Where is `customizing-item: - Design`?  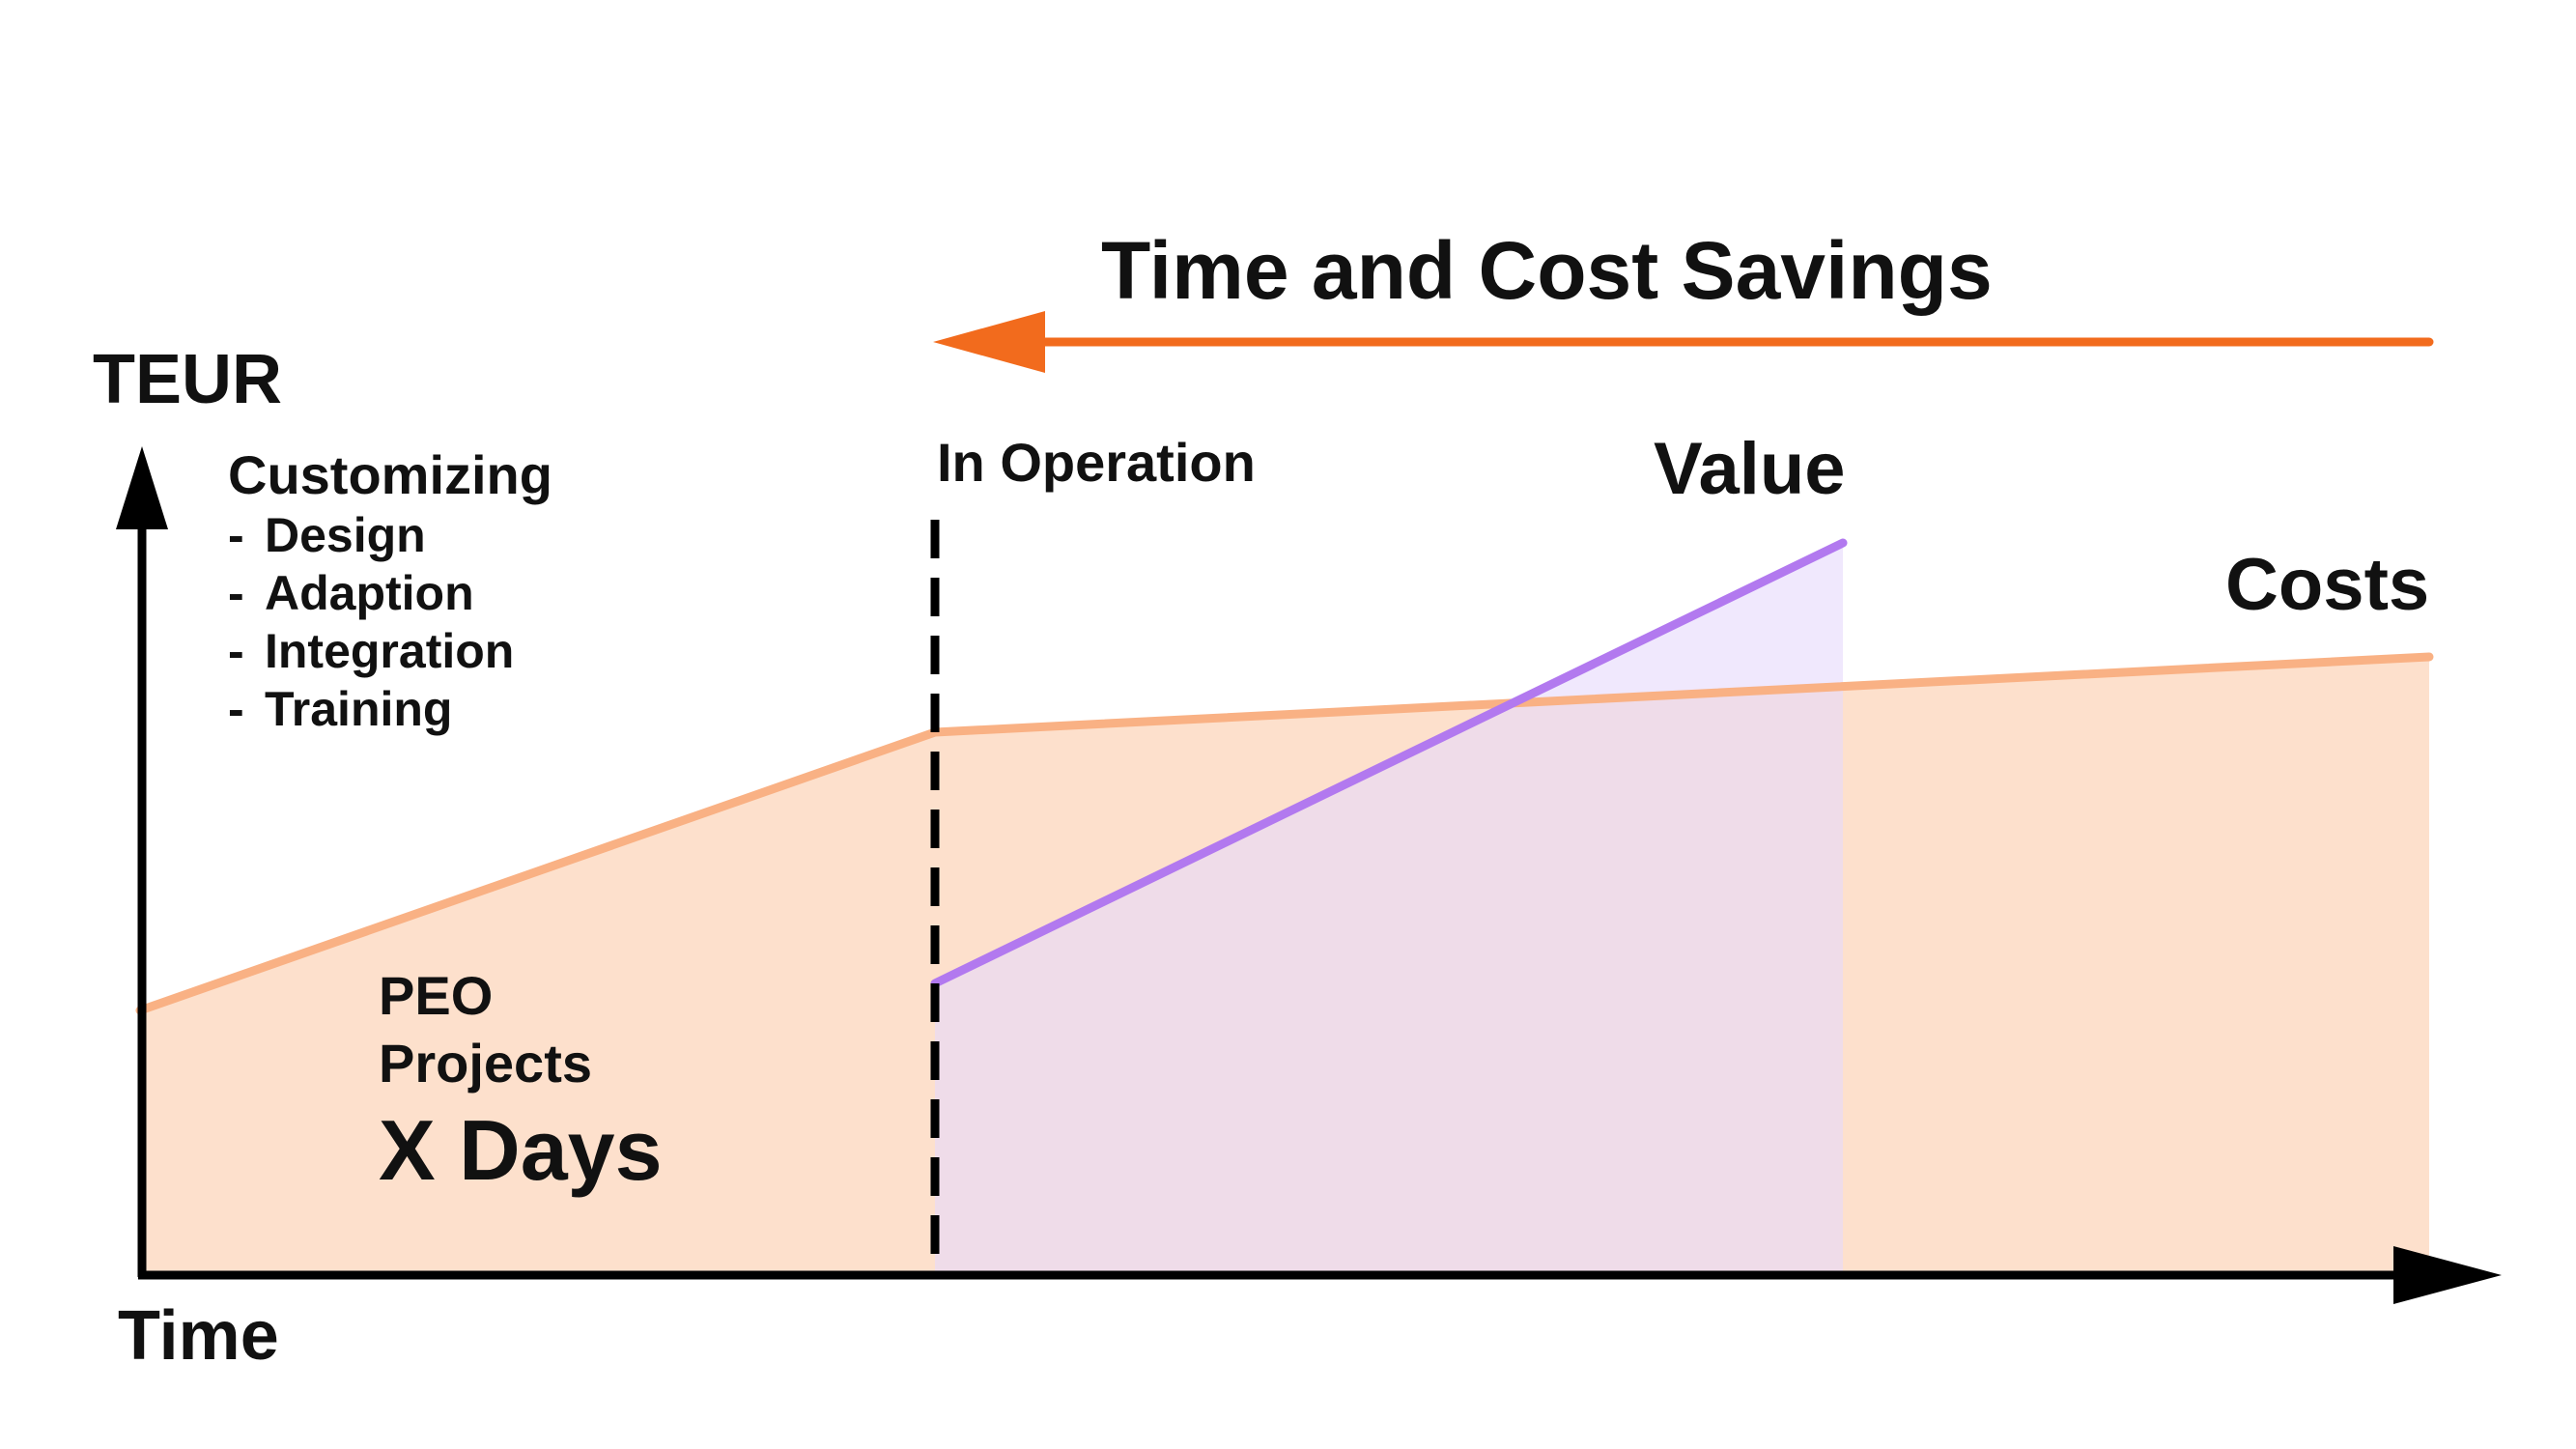 customizing-item: - Design is located at coordinates (327, 535).